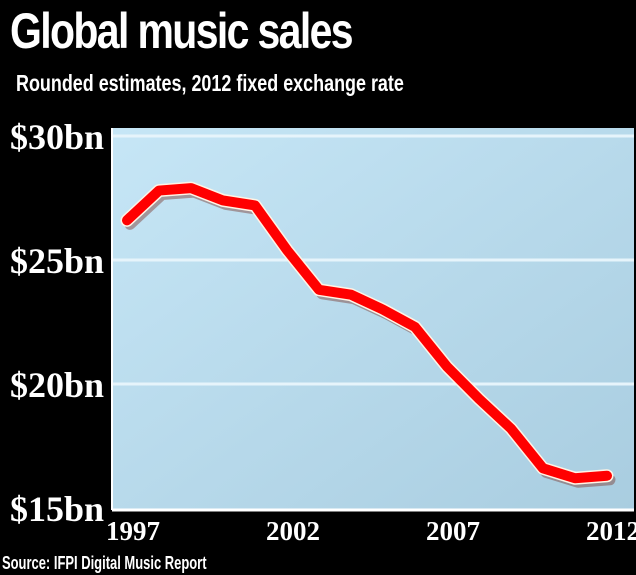 Image resolution: width=636 pixels, height=575 pixels. Describe the element at coordinates (57, 261) in the screenshot. I see `y-tick-label: $25bn` at that location.